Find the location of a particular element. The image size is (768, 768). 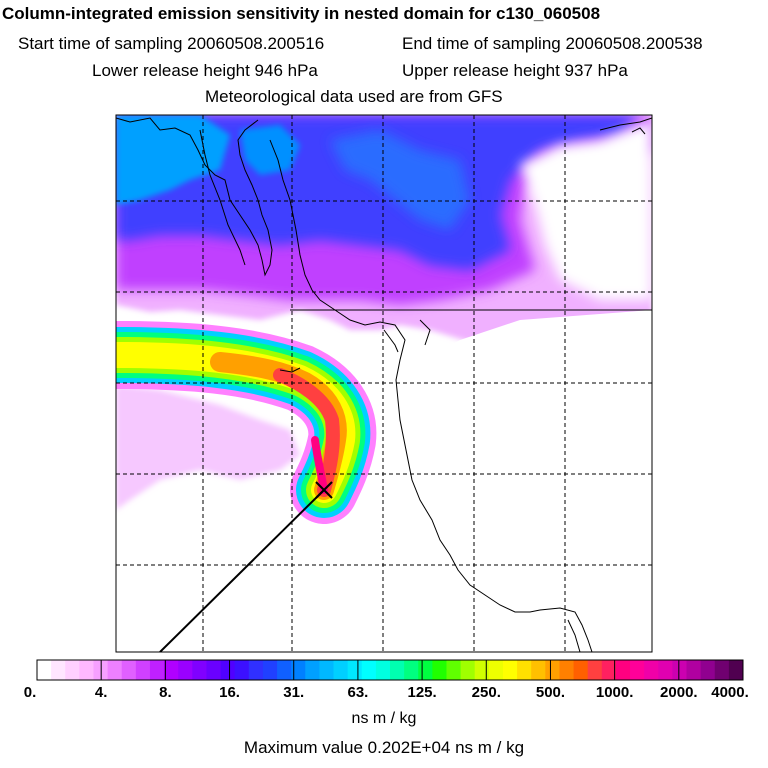

upper-release-height-label: Upper release height 937 hPa is located at coordinates (515, 70).